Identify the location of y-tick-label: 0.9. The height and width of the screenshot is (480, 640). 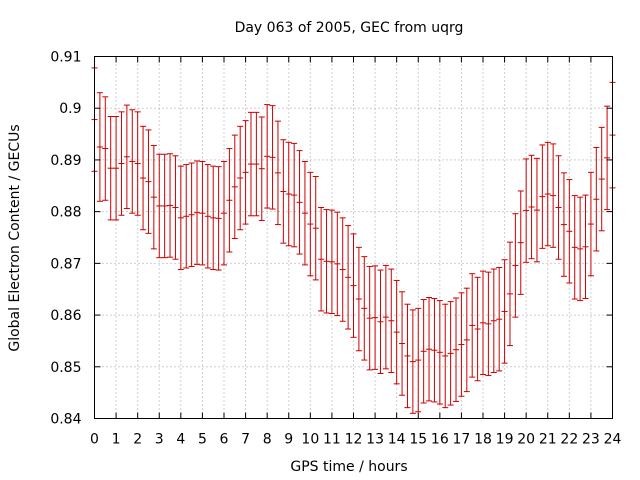
(70, 109).